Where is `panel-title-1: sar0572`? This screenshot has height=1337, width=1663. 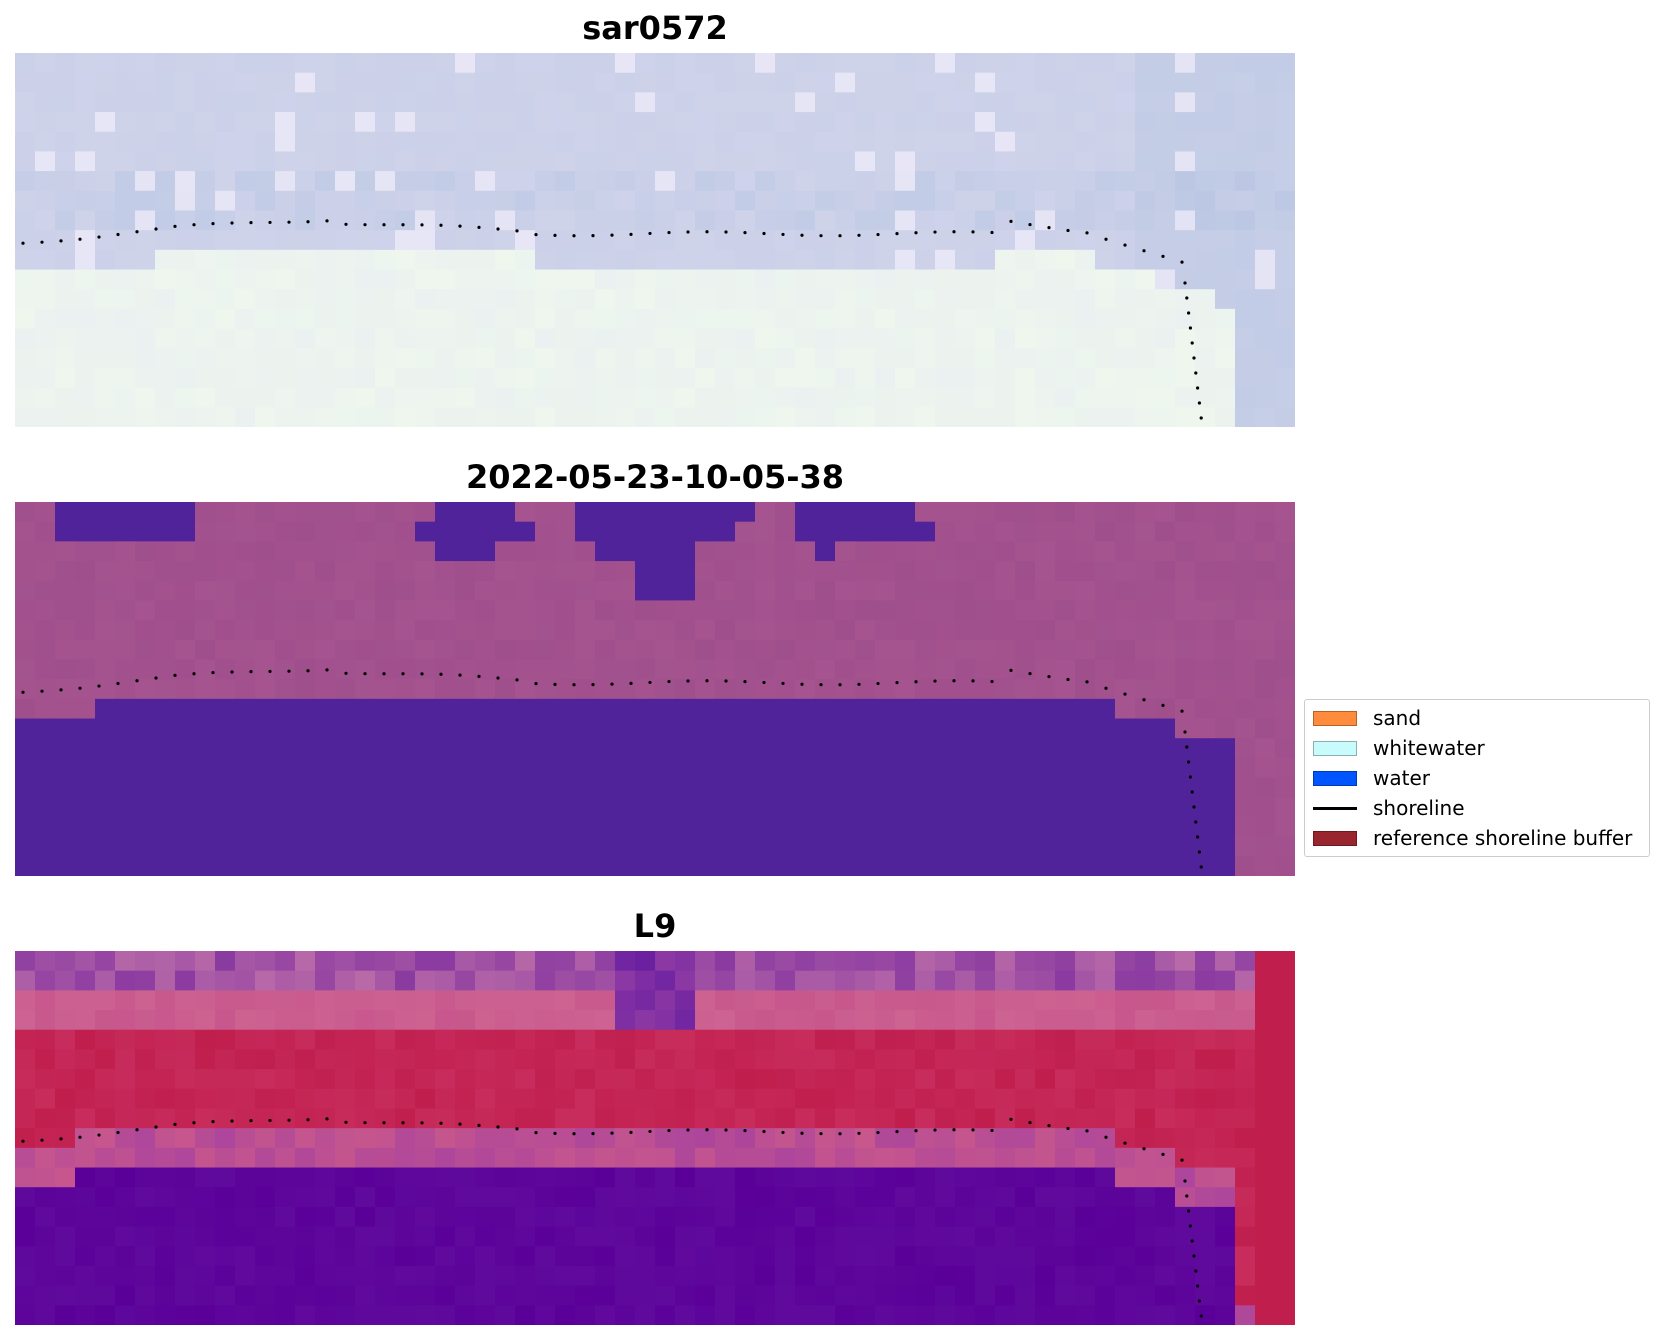 panel-title-1: sar0572 is located at coordinates (655, 28).